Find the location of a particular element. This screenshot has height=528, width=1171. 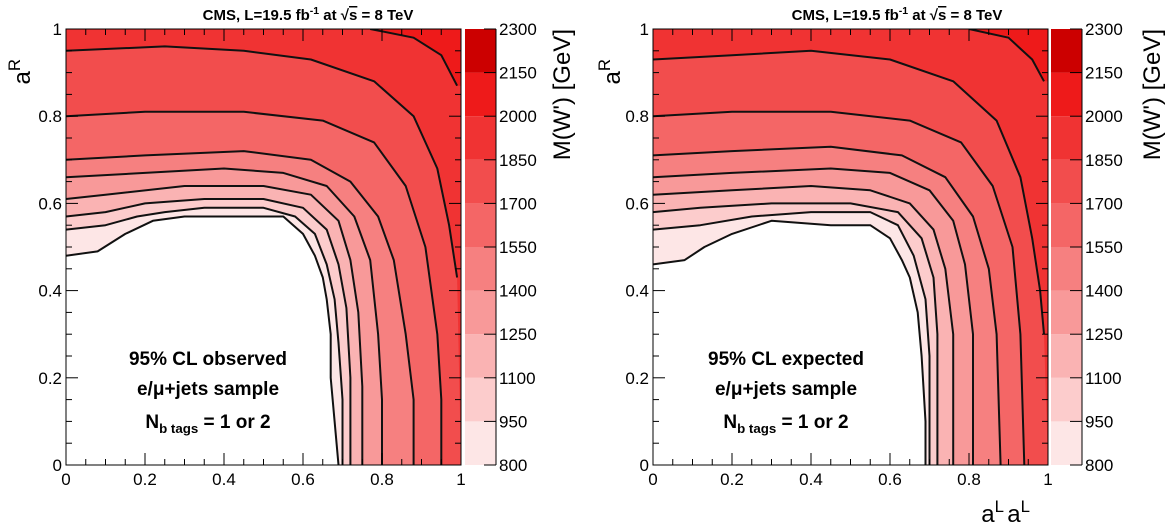

x-axis-label: aL is located at coordinates (992, 512).